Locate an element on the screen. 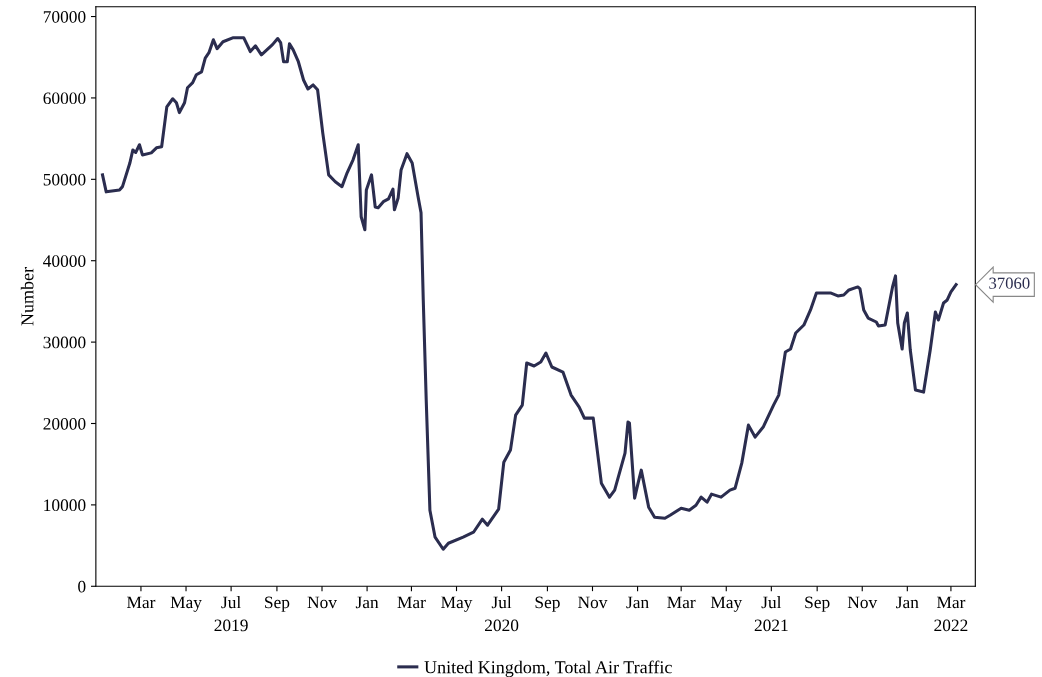 The width and height of the screenshot is (1042, 677). annotation: 37060 is located at coordinates (1009, 283).